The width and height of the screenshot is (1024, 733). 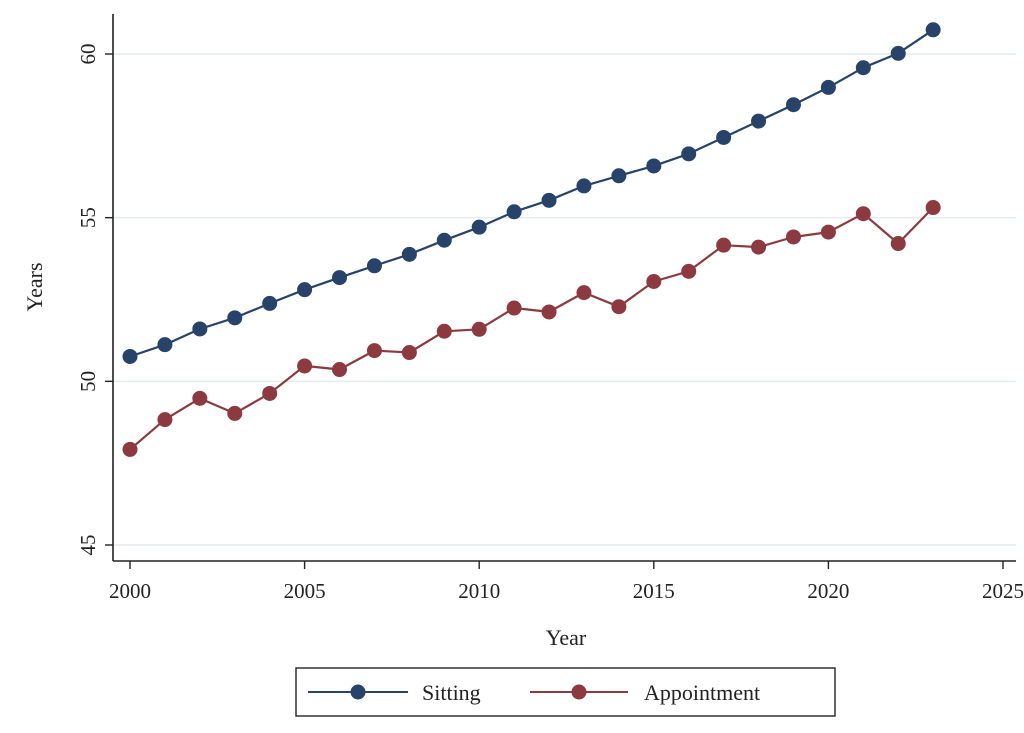 What do you see at coordinates (566, 637) in the screenshot?
I see `x-axis-title: Year` at bounding box center [566, 637].